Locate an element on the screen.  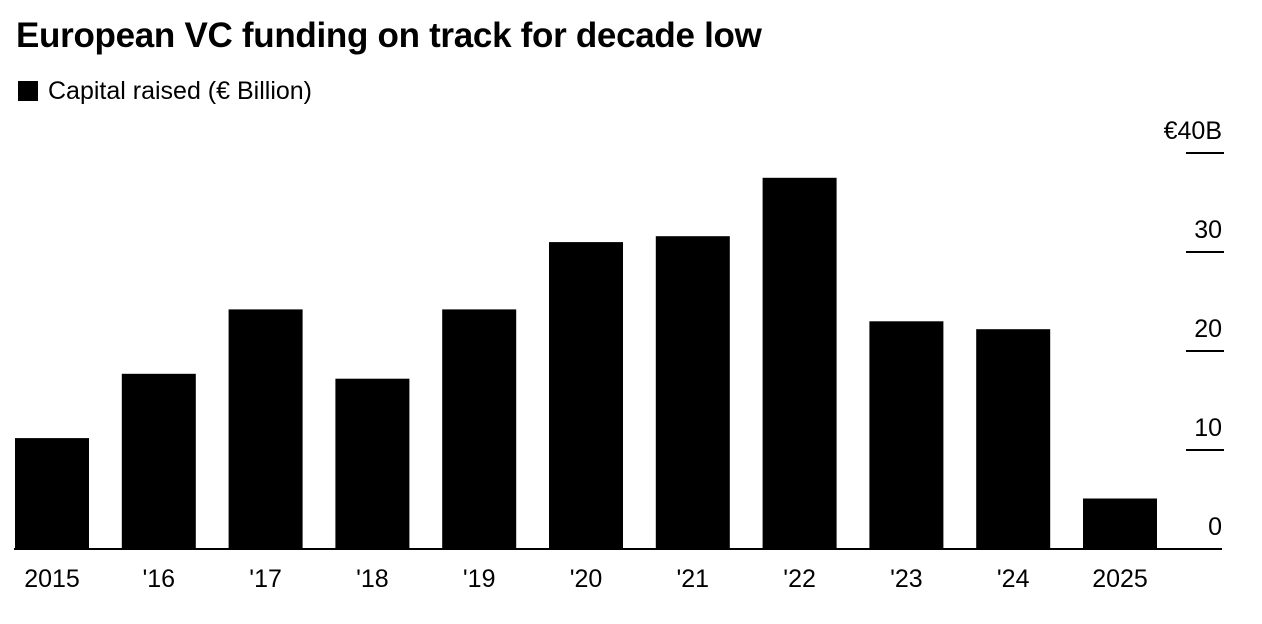
x-tick-label: 2015 is located at coordinates (52, 579).